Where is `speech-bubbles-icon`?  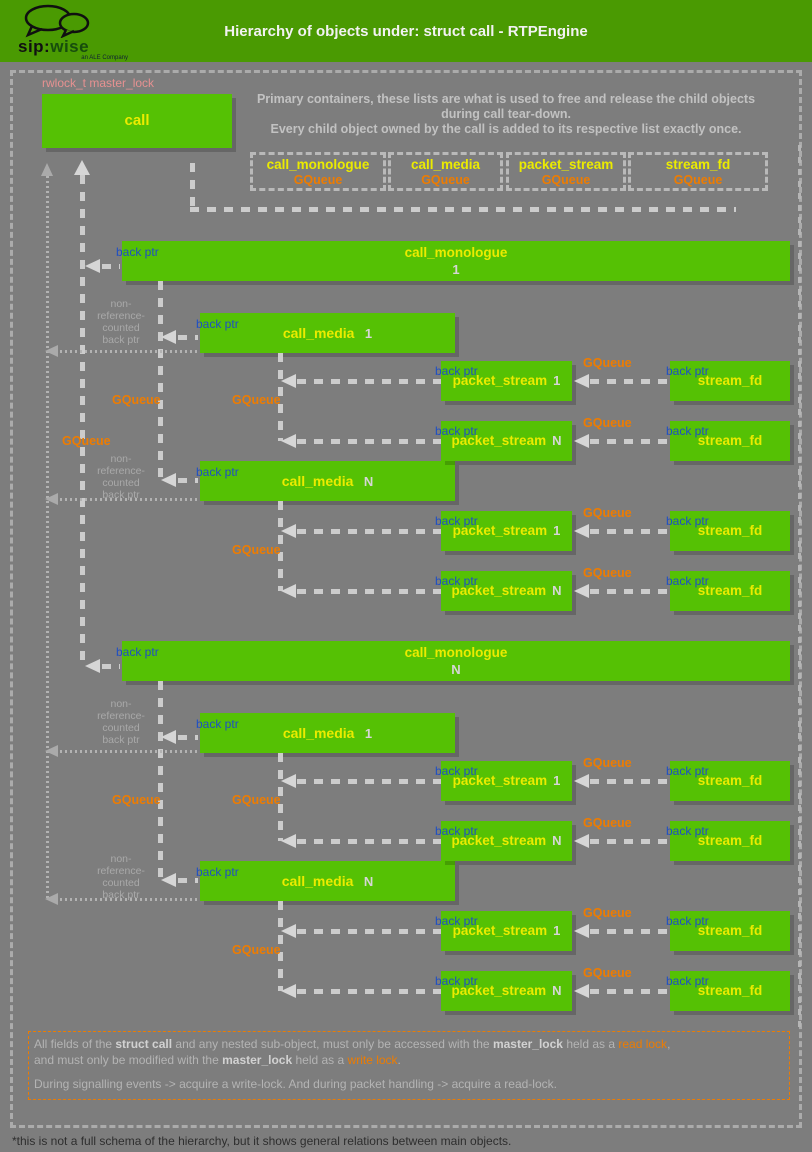
speech-bubbles-icon is located at coordinates (57, 21).